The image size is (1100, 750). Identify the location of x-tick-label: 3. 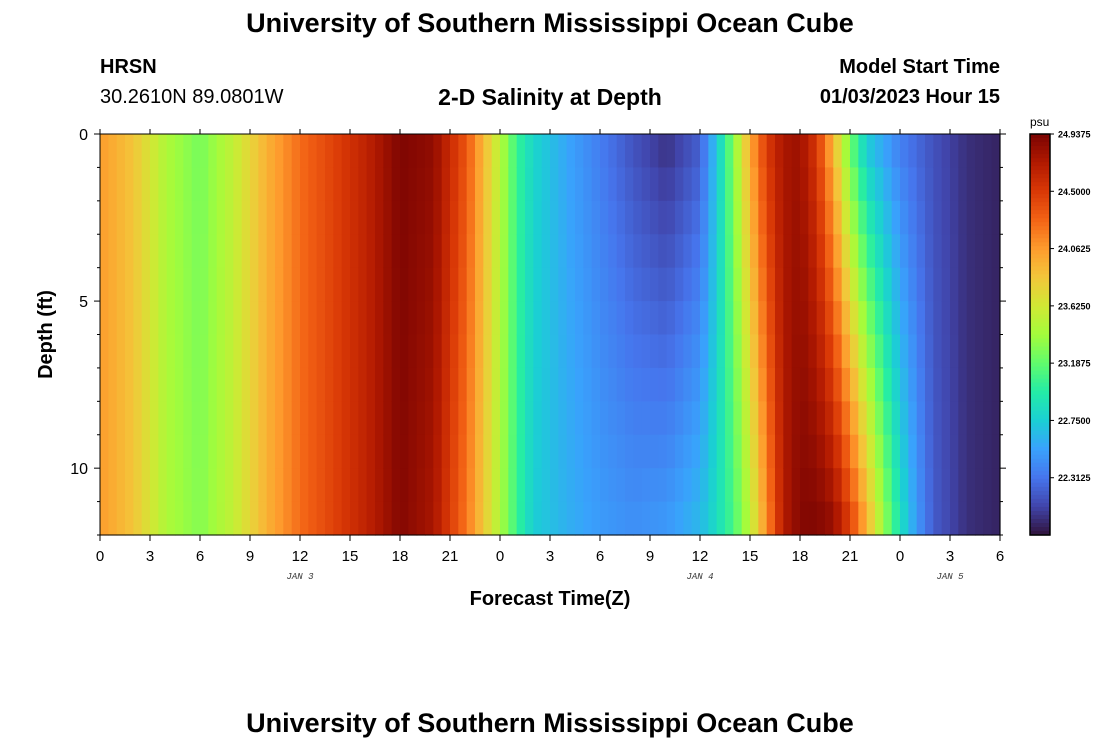
(150, 556).